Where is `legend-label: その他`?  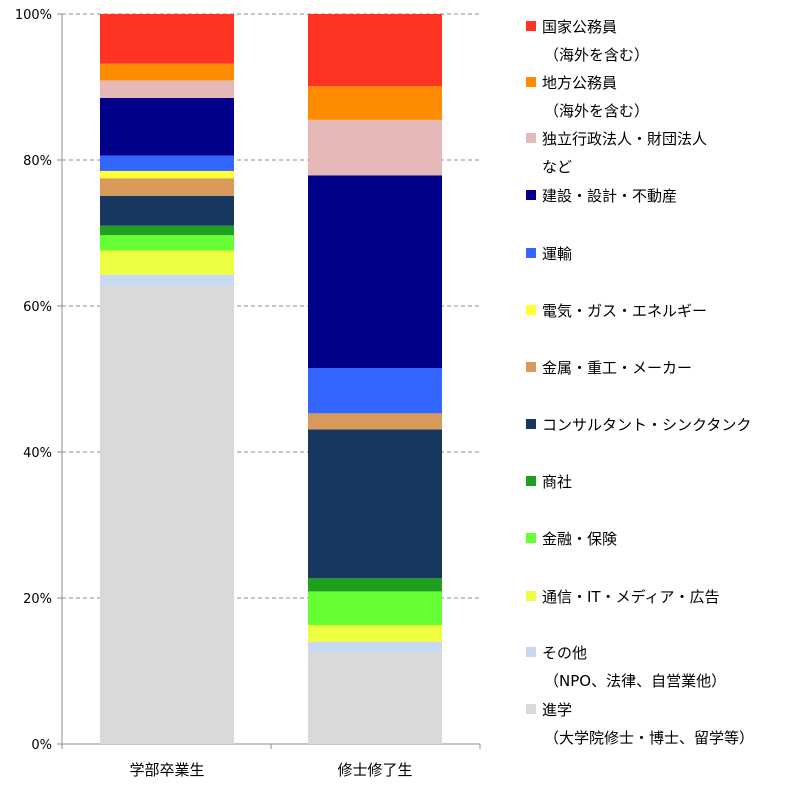
legend-label: その他 is located at coordinates (564, 653).